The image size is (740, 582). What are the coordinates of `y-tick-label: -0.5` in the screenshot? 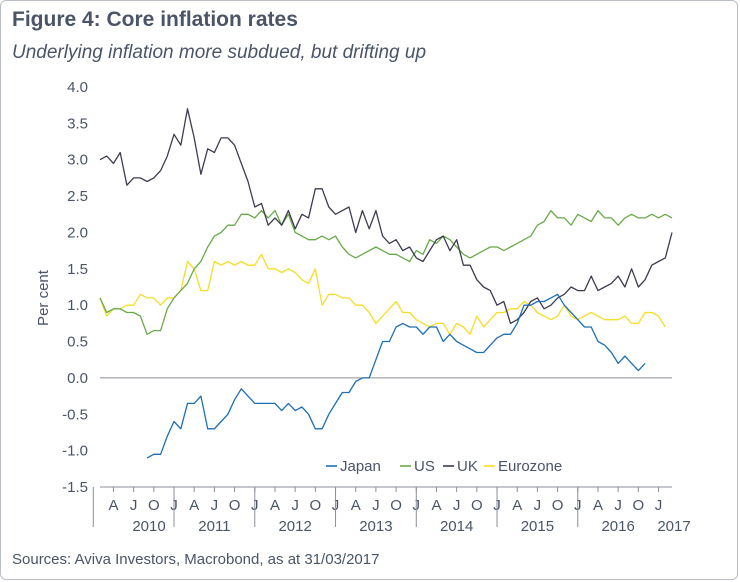 It's located at (75, 414).